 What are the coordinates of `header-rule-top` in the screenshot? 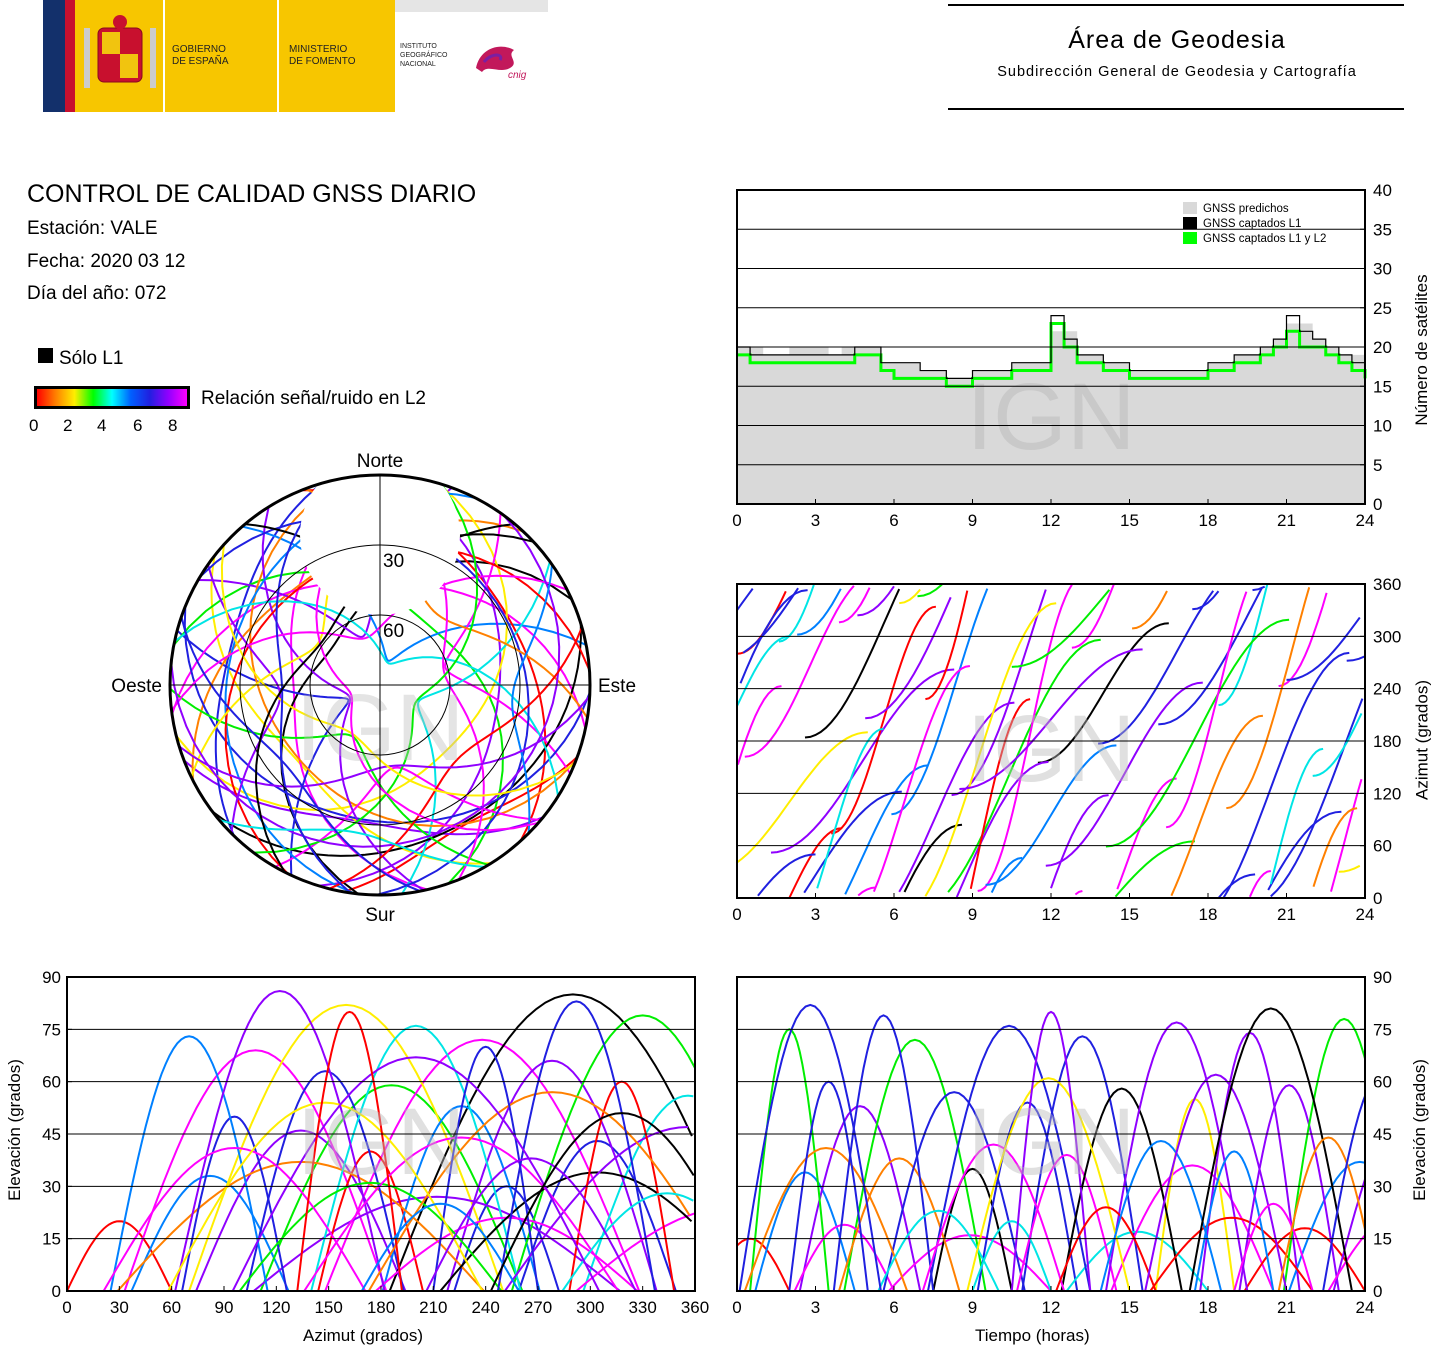 It's located at (1176, 5).